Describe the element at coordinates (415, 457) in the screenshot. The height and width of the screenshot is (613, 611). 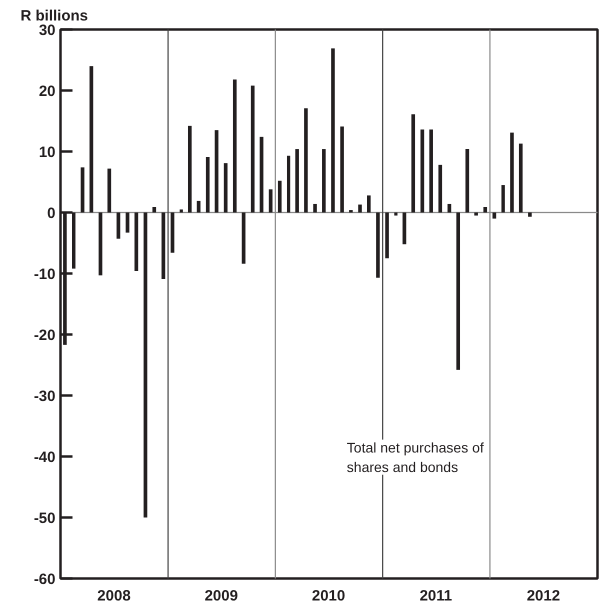
I see `annotation: Total net purchases of shares and bonds` at that location.